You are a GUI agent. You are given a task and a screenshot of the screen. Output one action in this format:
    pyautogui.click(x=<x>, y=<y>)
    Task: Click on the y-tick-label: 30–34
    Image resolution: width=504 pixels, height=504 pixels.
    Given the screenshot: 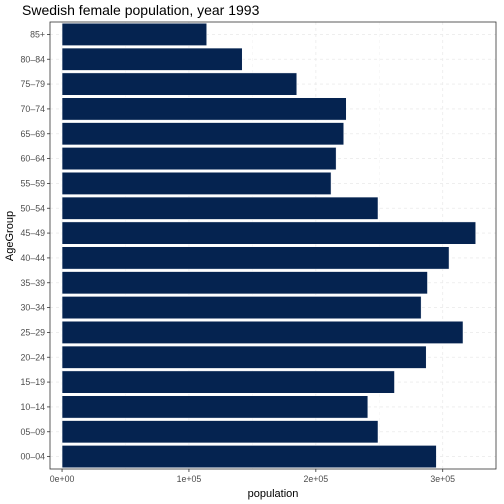 What is the action you would take?
    pyautogui.click(x=33, y=308)
    